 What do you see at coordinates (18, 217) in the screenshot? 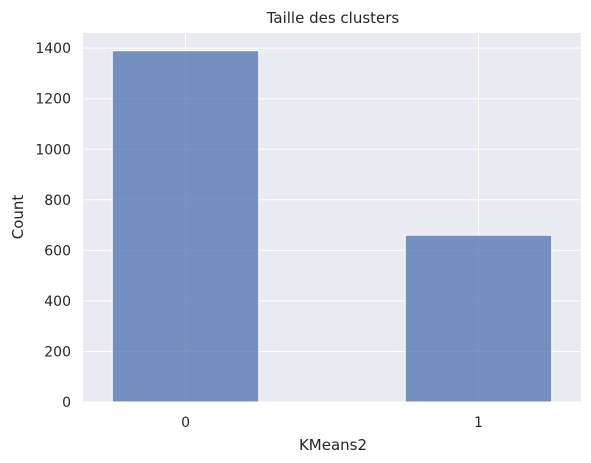
I see `y-axis-title: Count` at bounding box center [18, 217].